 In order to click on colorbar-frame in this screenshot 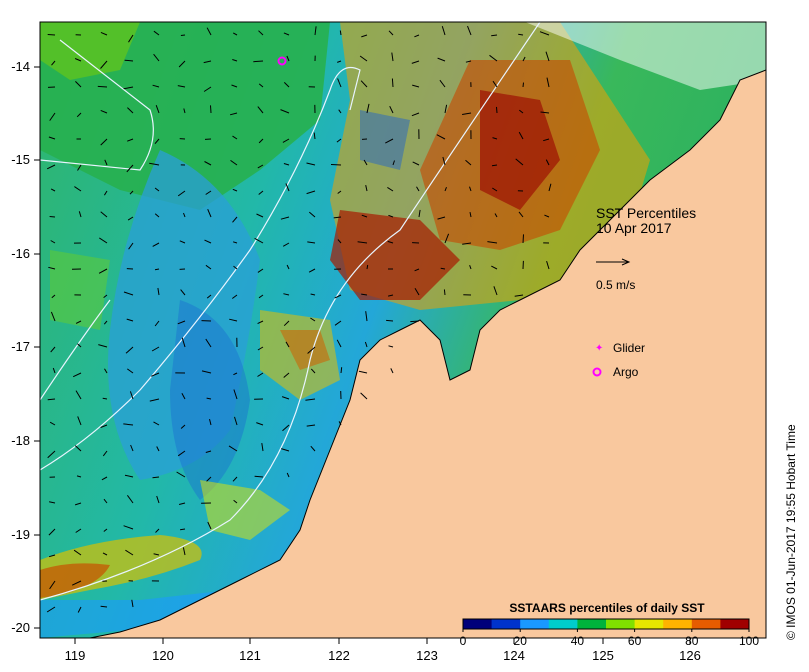, I will do `click(606, 624)`.